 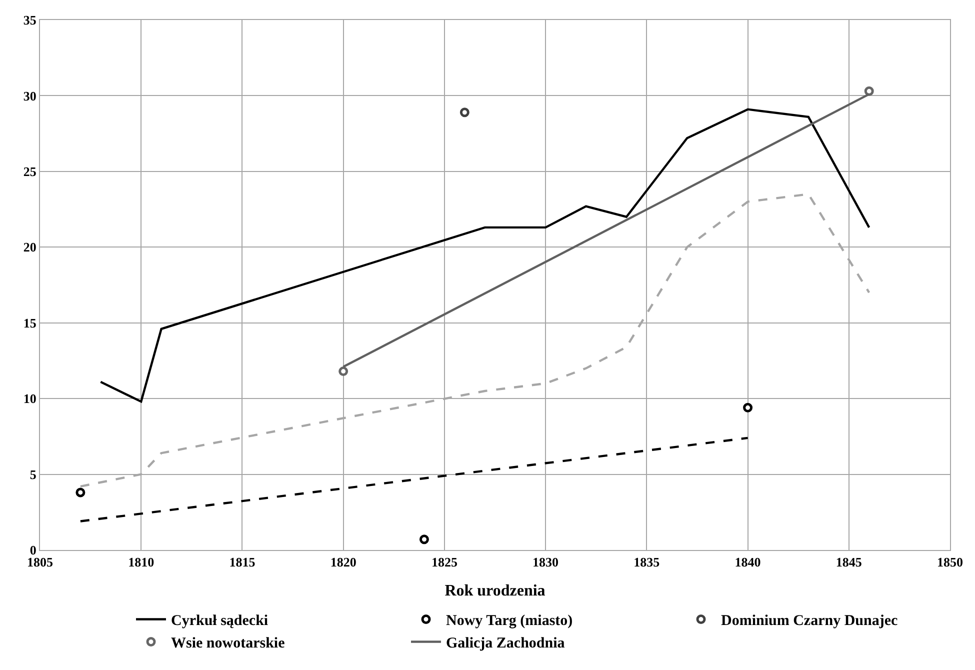 I want to click on legend-label: Cyrkuł sądecki, so click(x=219, y=621).